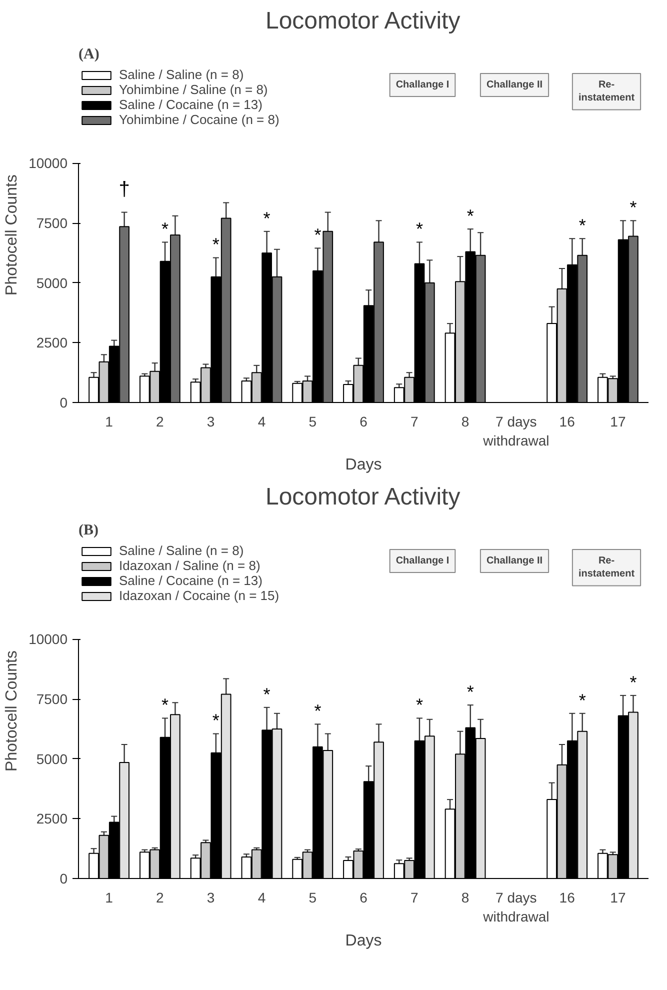 This screenshot has width=667, height=990. What do you see at coordinates (124, 189) in the screenshot?
I see `annotation: †` at bounding box center [124, 189].